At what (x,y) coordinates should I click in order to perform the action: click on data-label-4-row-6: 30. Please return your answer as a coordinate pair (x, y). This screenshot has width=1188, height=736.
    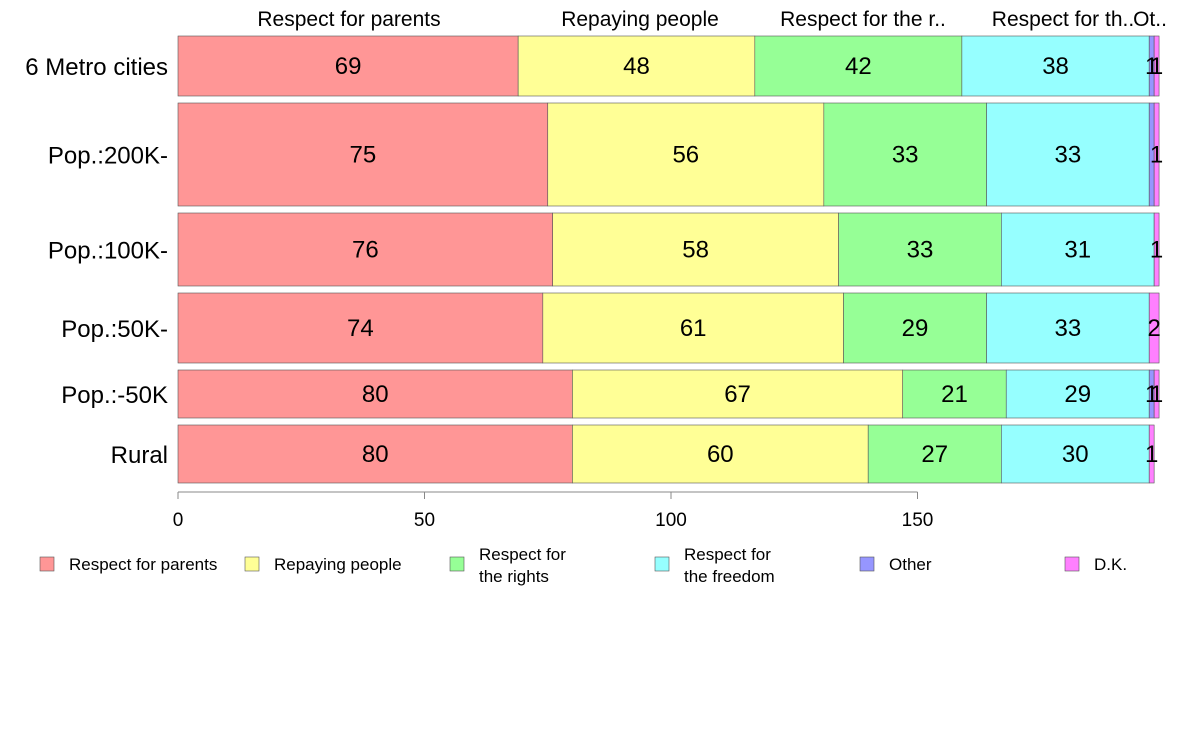
    Looking at the image, I should click on (1075, 454).